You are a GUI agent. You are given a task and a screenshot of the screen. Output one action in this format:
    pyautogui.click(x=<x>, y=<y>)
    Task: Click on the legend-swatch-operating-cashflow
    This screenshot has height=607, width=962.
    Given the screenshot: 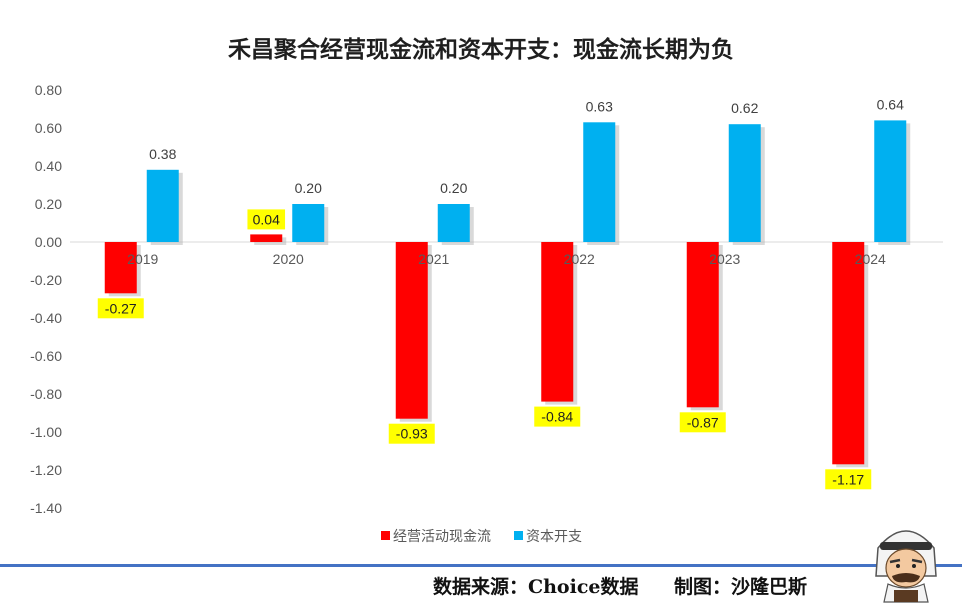 What is the action you would take?
    pyautogui.click(x=385, y=535)
    